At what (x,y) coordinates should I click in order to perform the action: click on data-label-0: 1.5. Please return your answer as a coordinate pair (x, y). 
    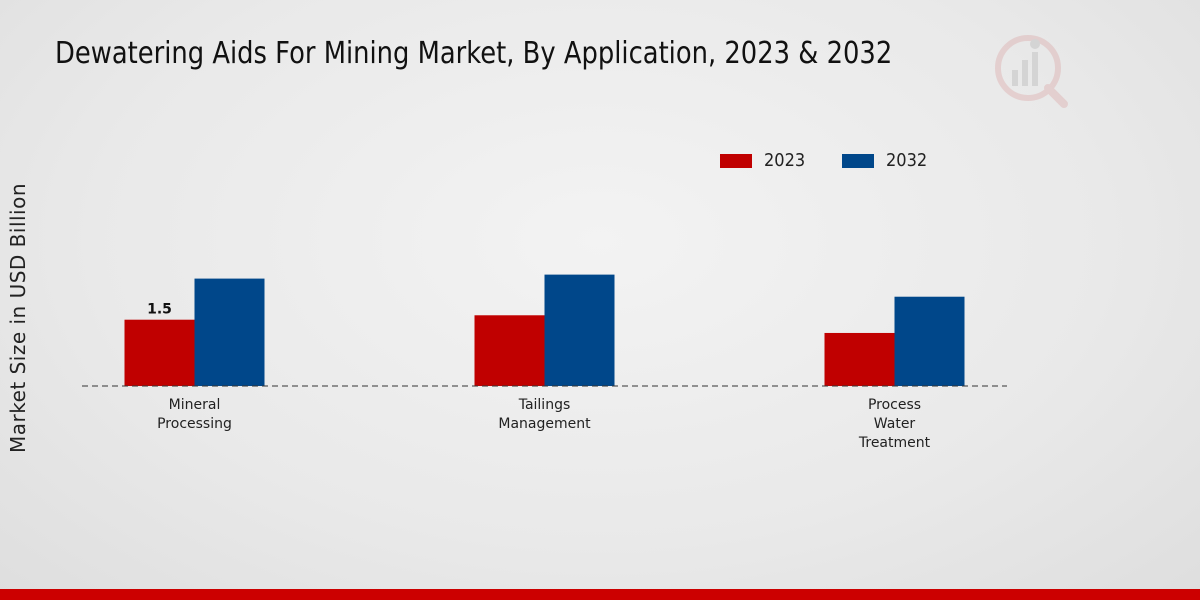
    Looking at the image, I should click on (159, 310).